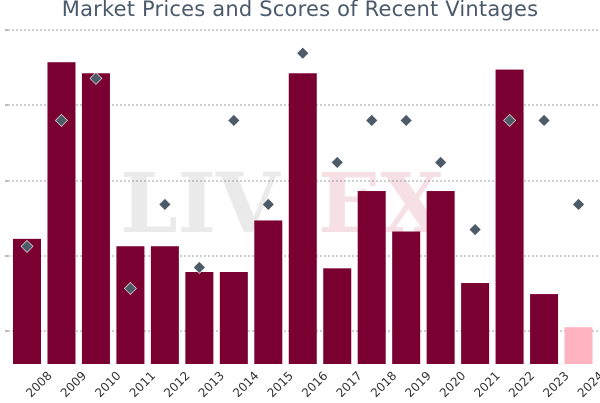 The image size is (600, 403). What do you see at coordinates (211, 384) in the screenshot?
I see `x-tick-label: 2013` at bounding box center [211, 384].